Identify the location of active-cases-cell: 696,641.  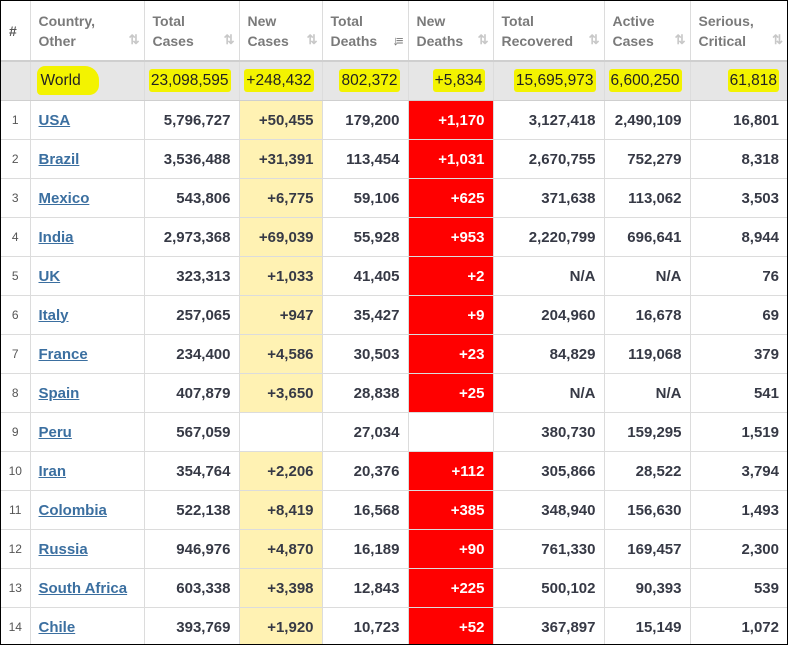
(647, 237).